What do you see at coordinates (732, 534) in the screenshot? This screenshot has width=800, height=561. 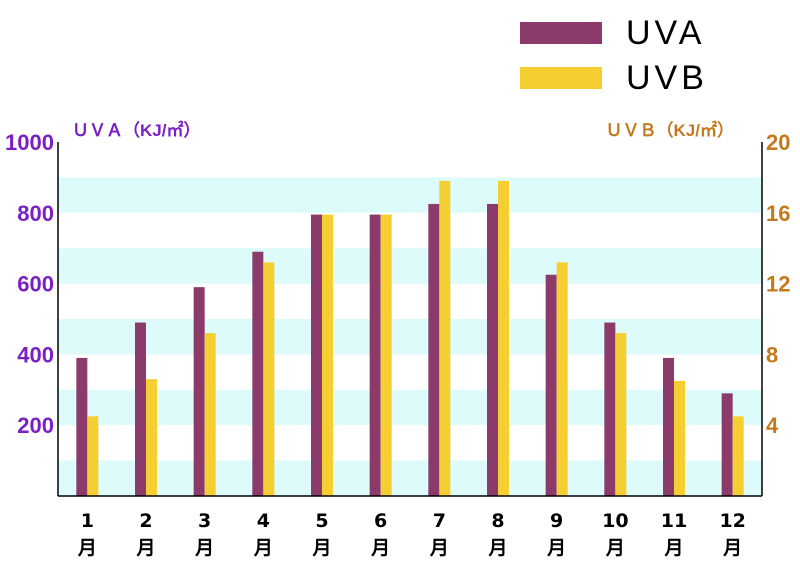 I see `x-tick-label: 12 月` at bounding box center [732, 534].